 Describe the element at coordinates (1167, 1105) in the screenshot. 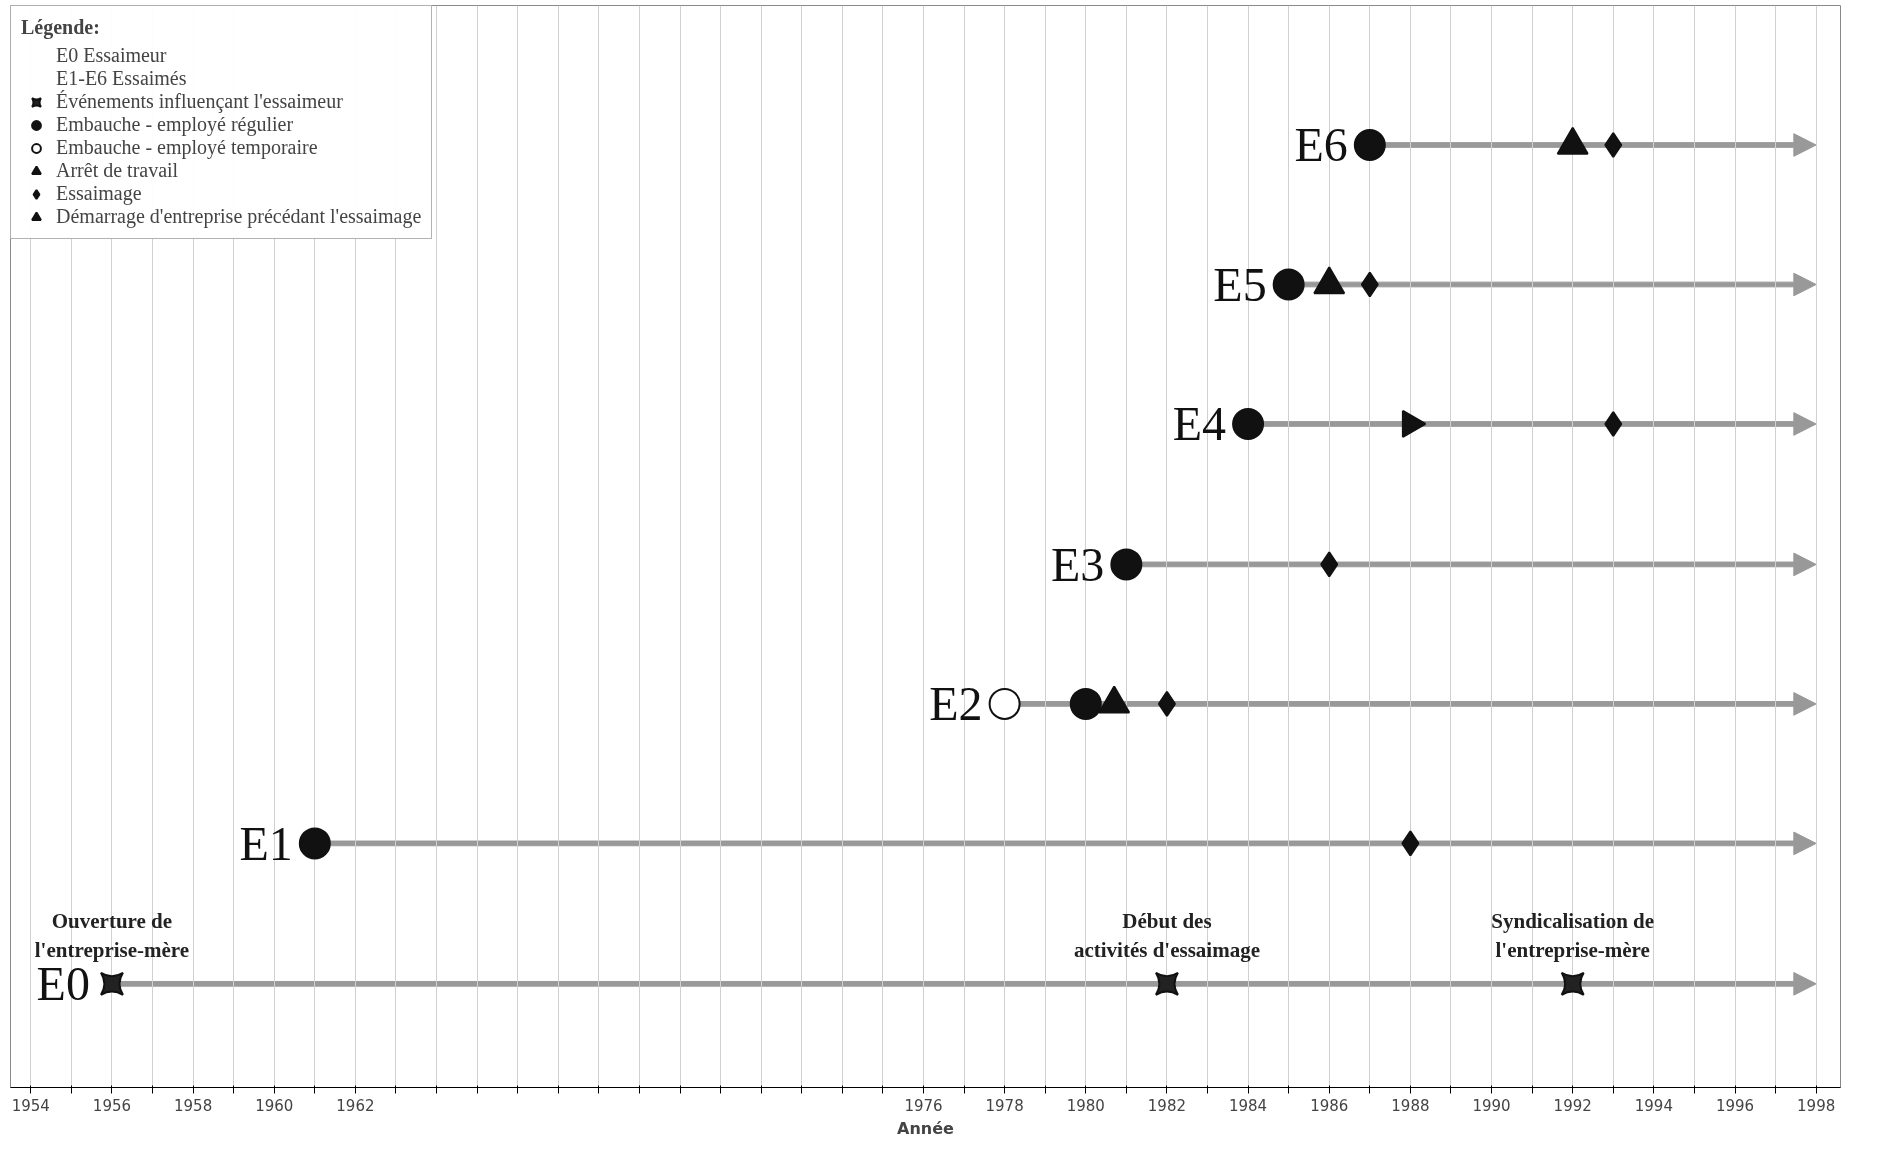

I see `x-tick-label: 1982` at that location.